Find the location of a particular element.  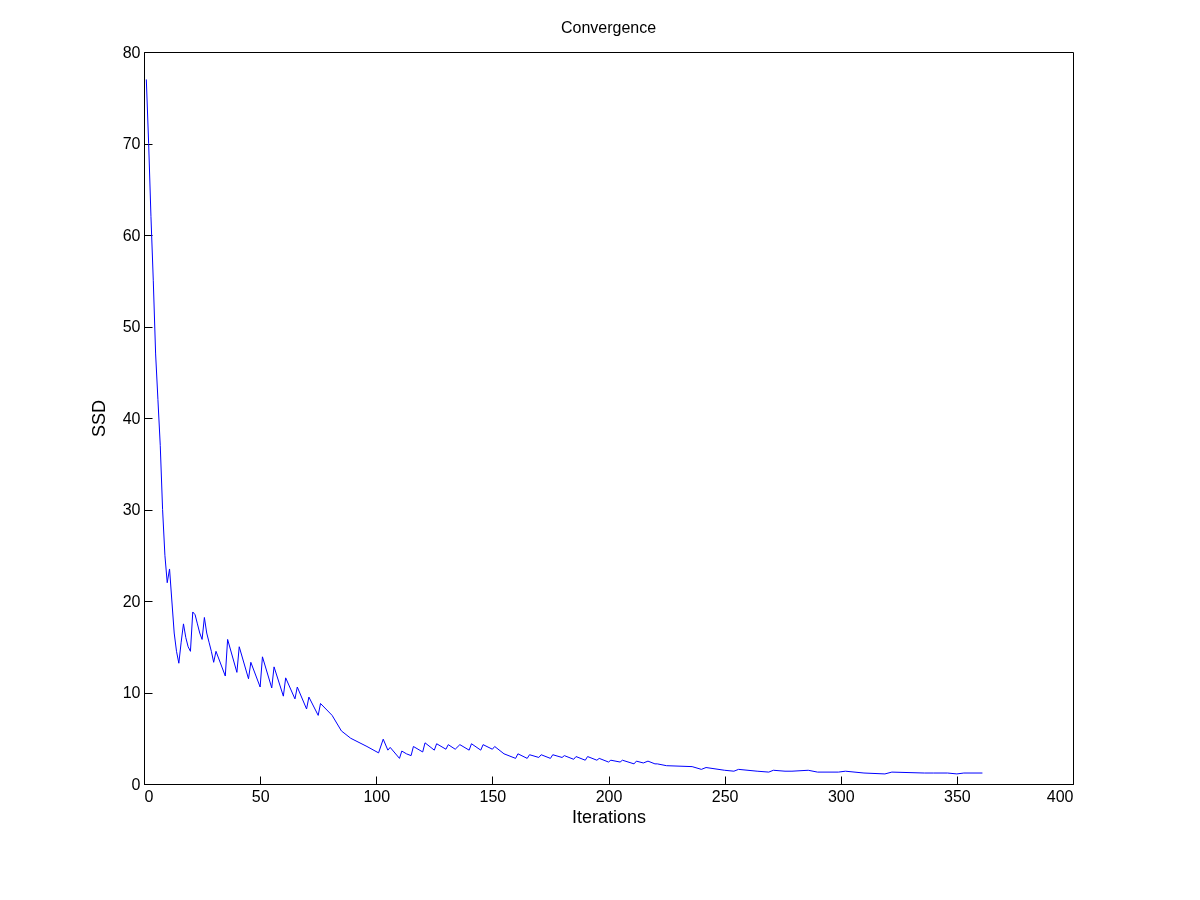

y-tick-label: 30 is located at coordinates (131, 509).